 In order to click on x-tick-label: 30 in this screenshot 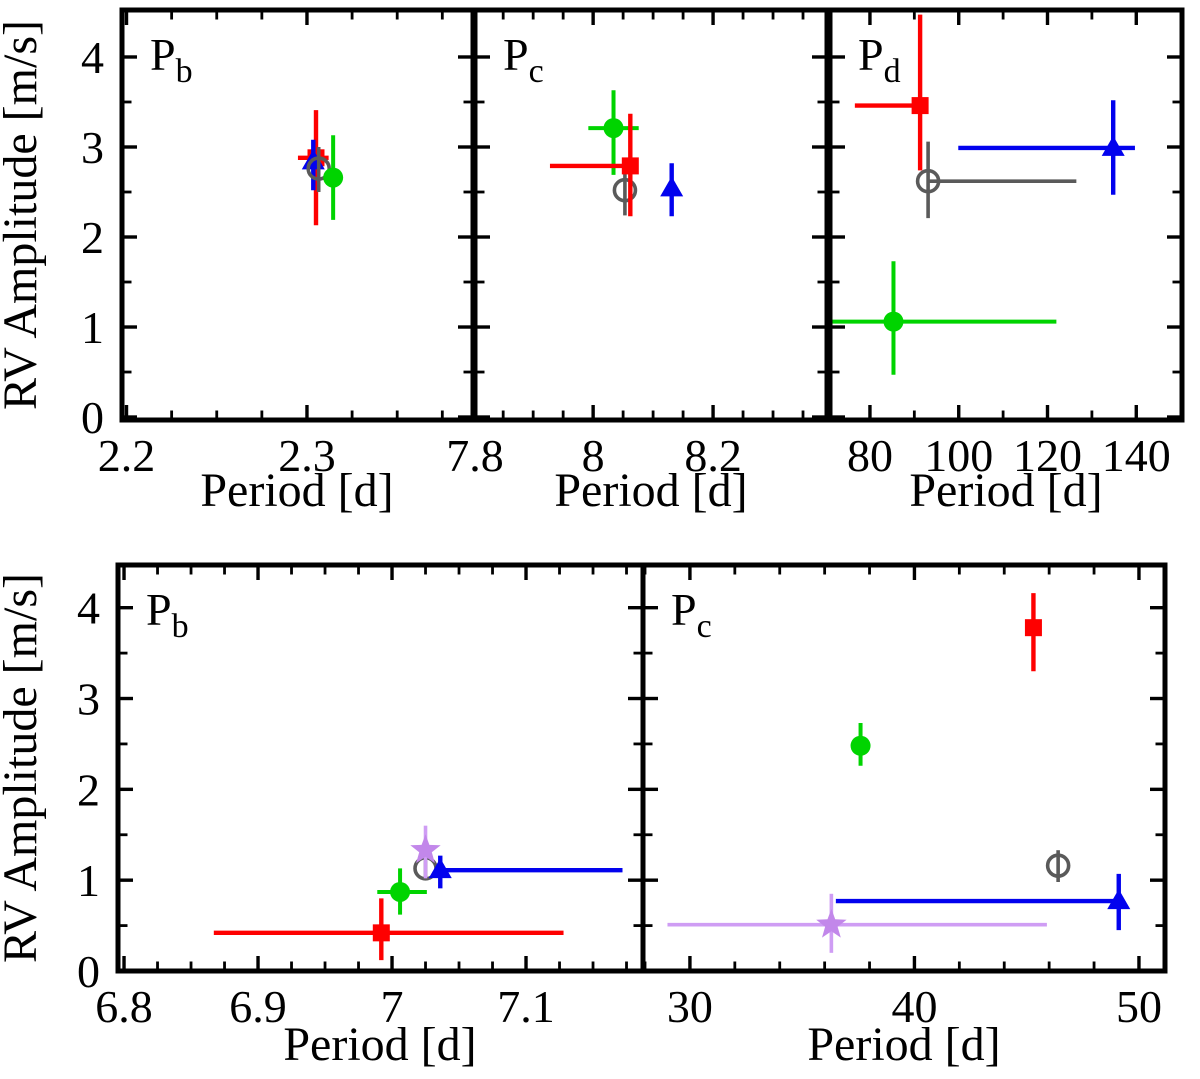, I will do `click(690, 1006)`.